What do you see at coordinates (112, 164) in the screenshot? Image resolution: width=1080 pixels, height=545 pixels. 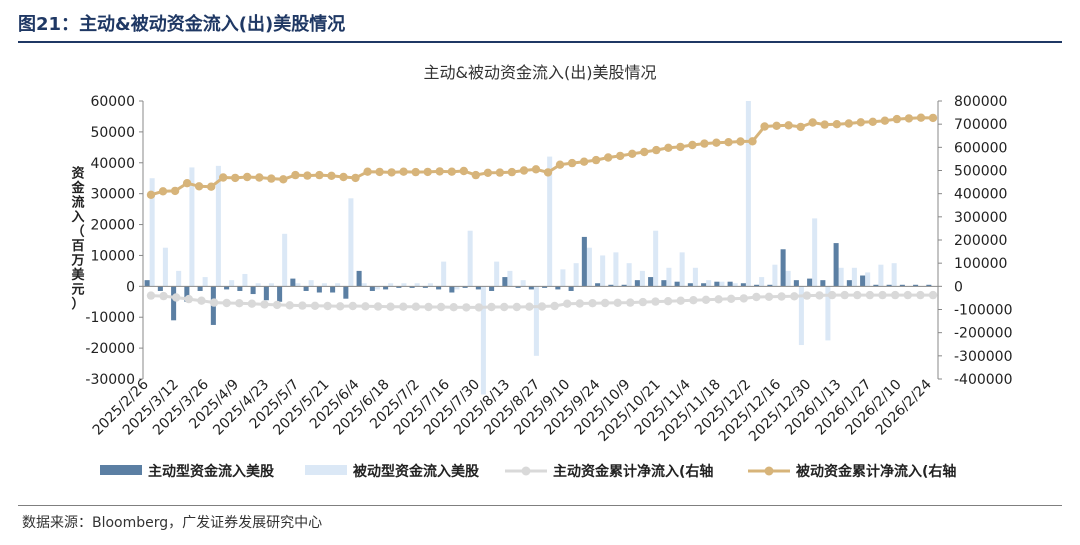 I see `left-tick-label: 40000` at bounding box center [112, 164].